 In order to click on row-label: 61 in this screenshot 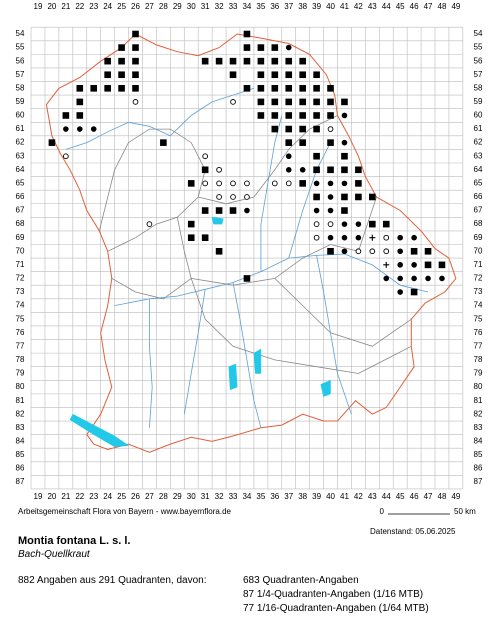, I will do `click(20, 128)`.